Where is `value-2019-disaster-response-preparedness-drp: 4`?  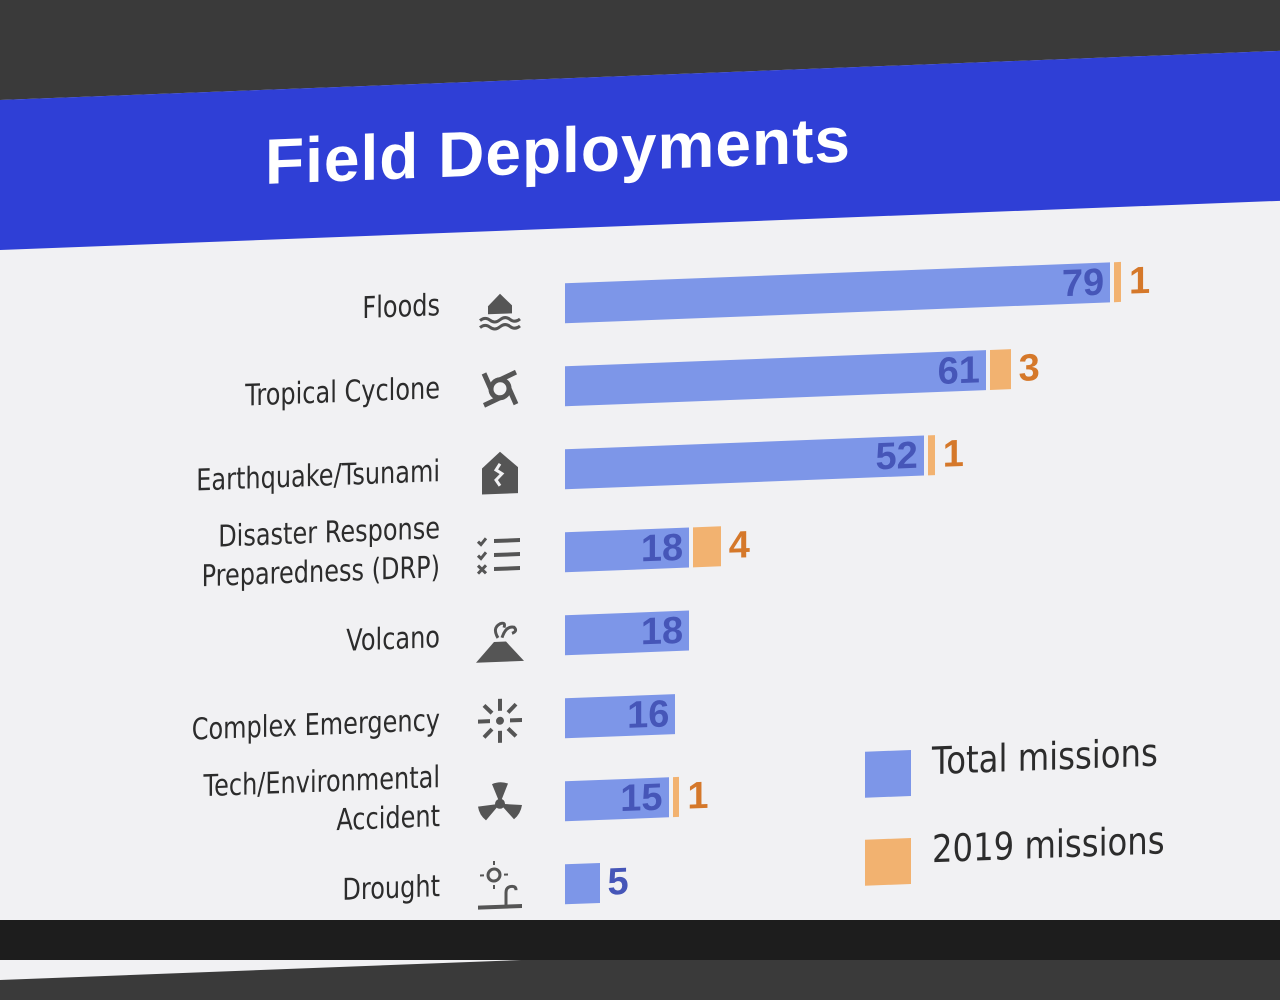
value-2019-disaster-response-preparedness-drp: 4 is located at coordinates (739, 546).